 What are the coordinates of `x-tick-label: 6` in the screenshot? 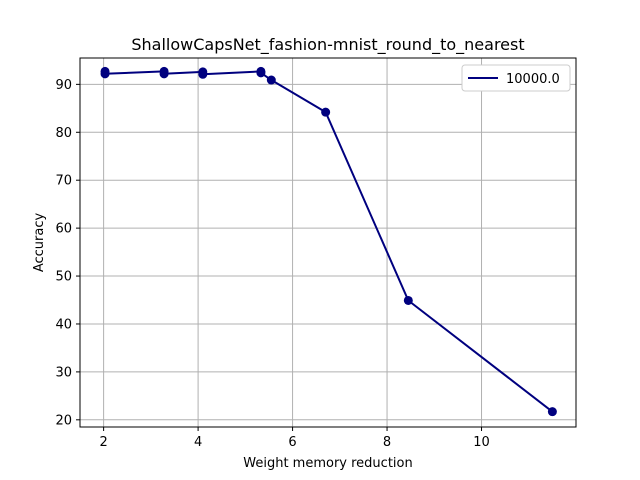 It's located at (292, 442).